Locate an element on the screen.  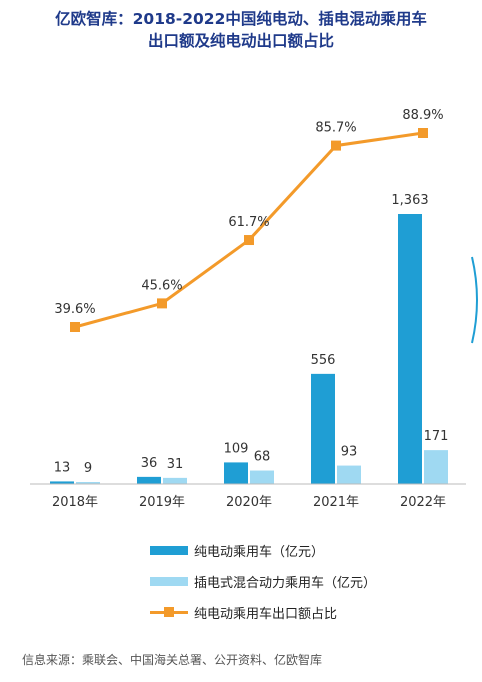
legend-item-bev: 纯电动乘用车（亿元） is located at coordinates (237, 550).